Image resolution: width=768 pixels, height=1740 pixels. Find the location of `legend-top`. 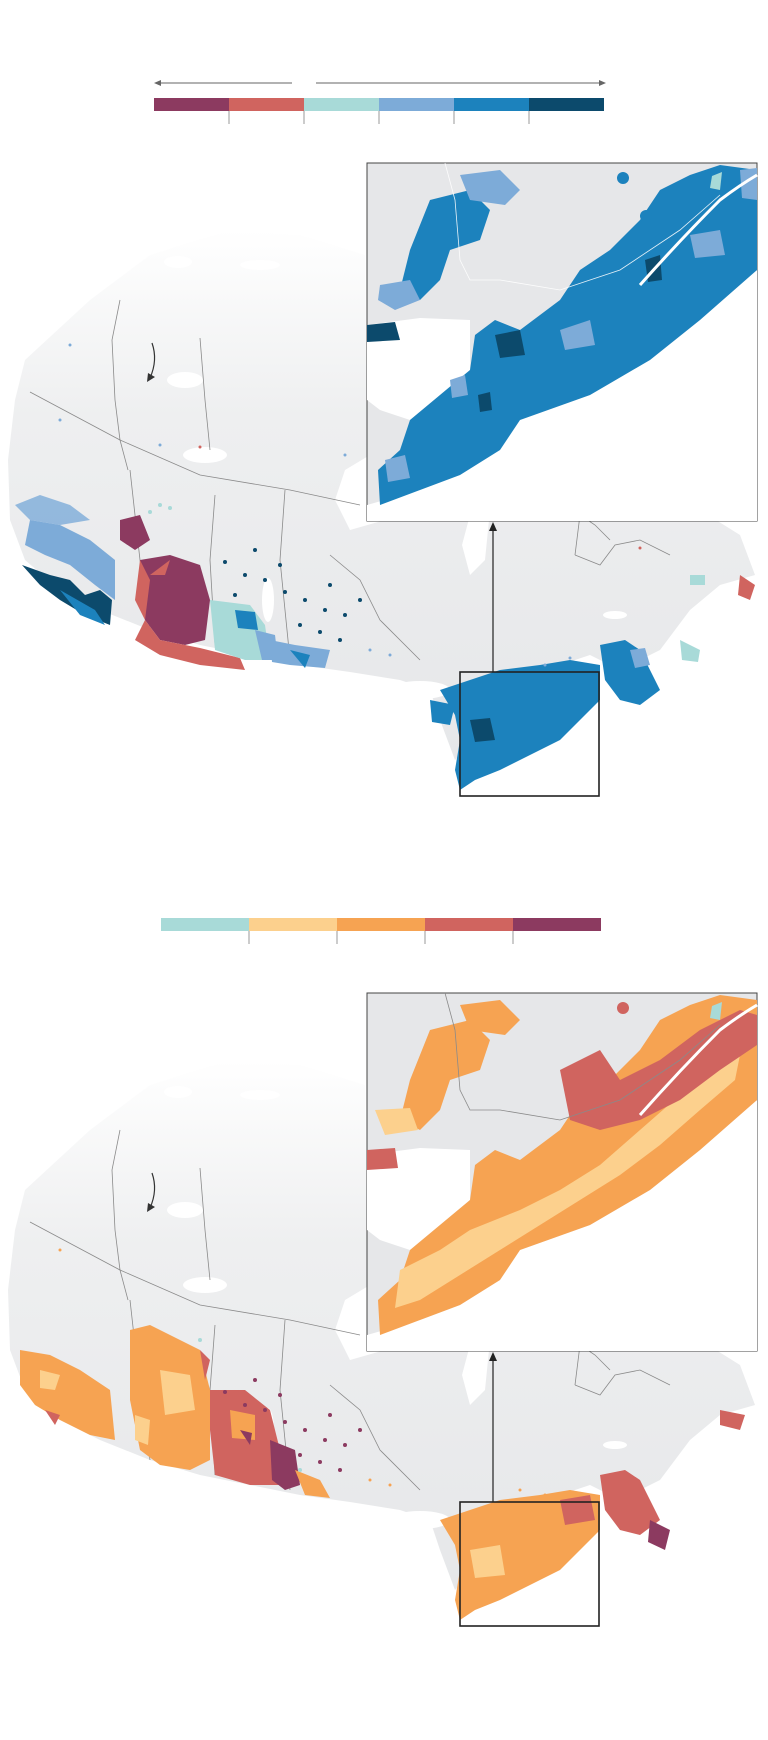

legend-top is located at coordinates (380, 102).